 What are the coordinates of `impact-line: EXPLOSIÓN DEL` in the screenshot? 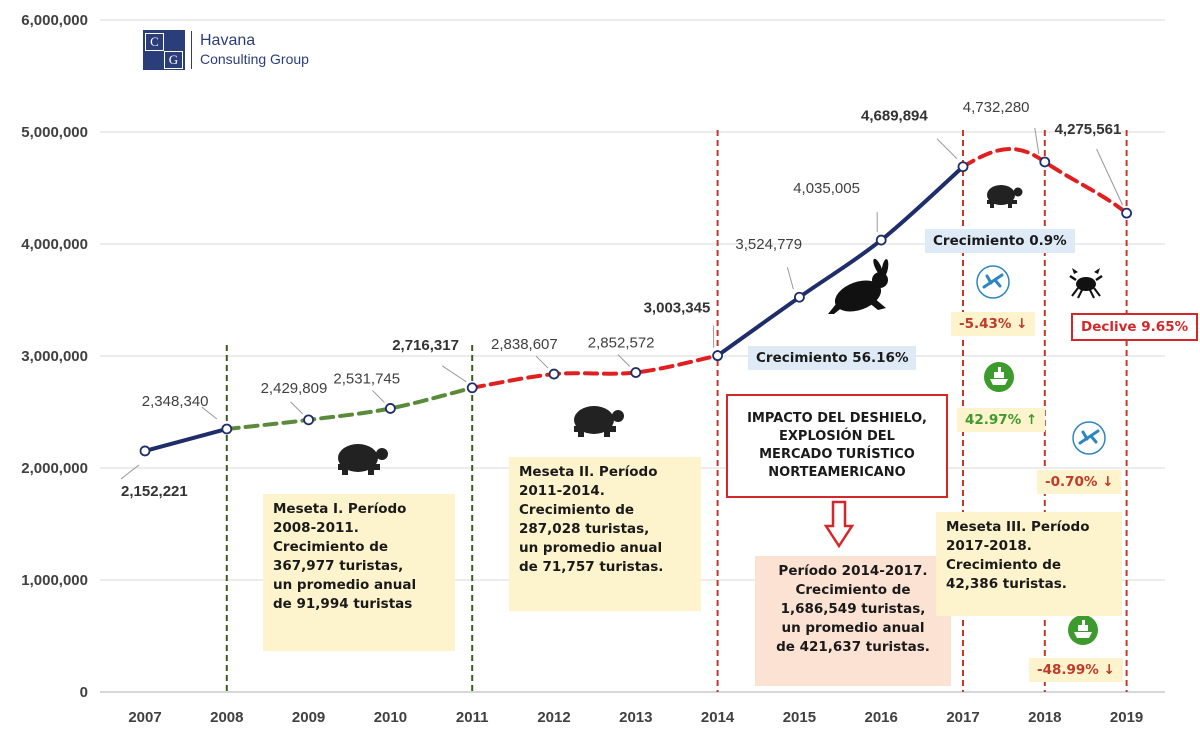 It's located at (837, 436).